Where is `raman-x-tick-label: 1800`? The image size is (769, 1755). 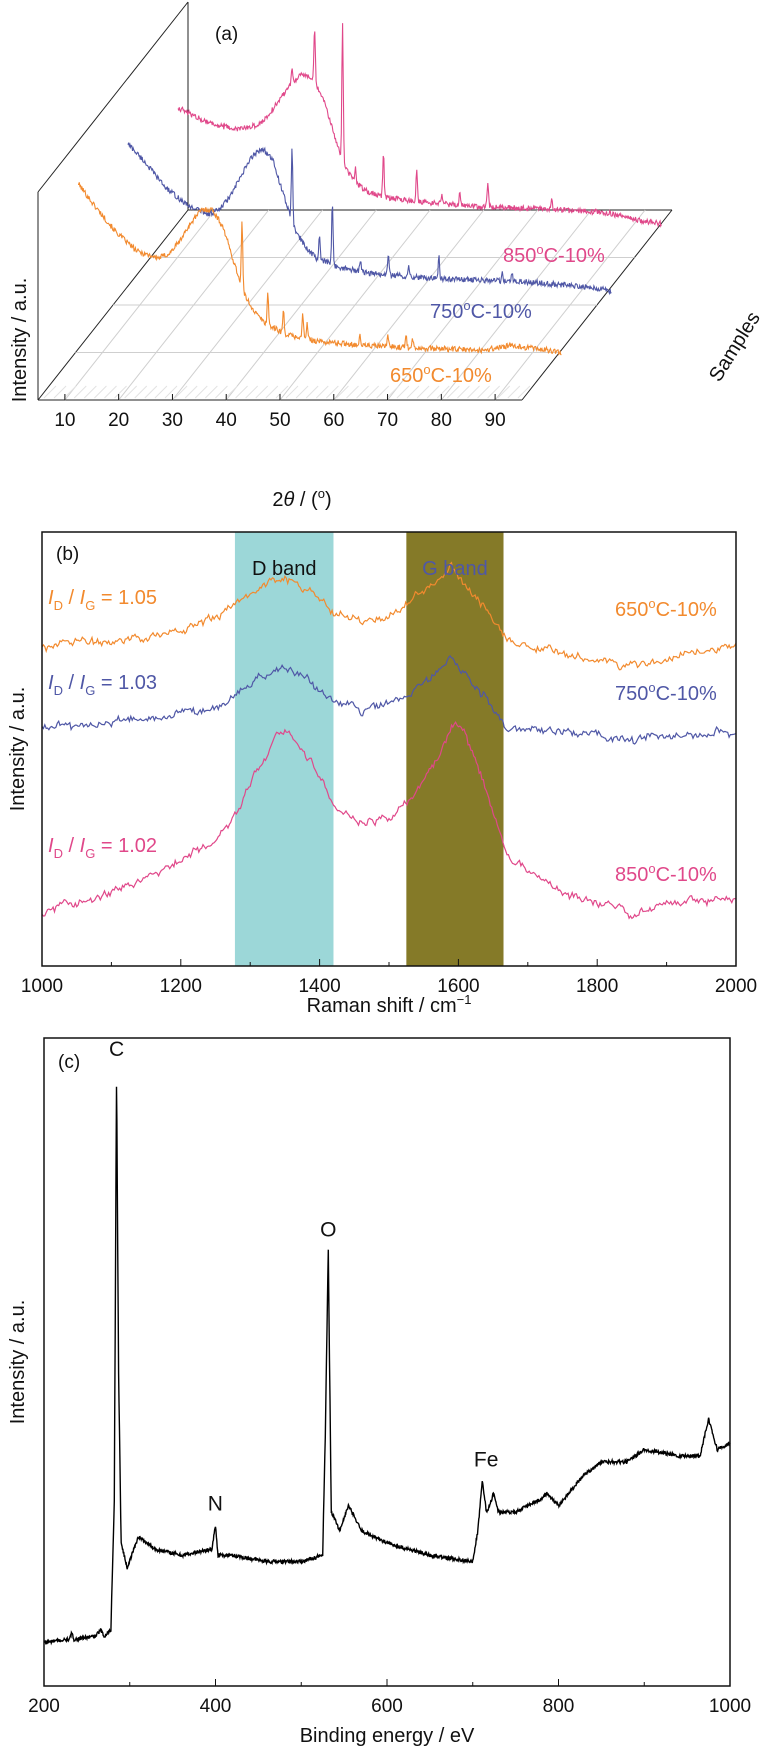
raman-x-tick-label: 1800 is located at coordinates (597, 986).